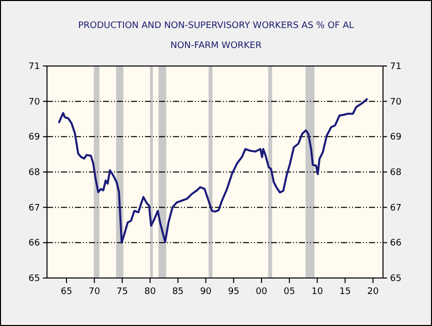 This screenshot has height=326, width=432. Describe the element at coordinates (396, 243) in the screenshot. I see `y2-tick-label: 66` at that location.